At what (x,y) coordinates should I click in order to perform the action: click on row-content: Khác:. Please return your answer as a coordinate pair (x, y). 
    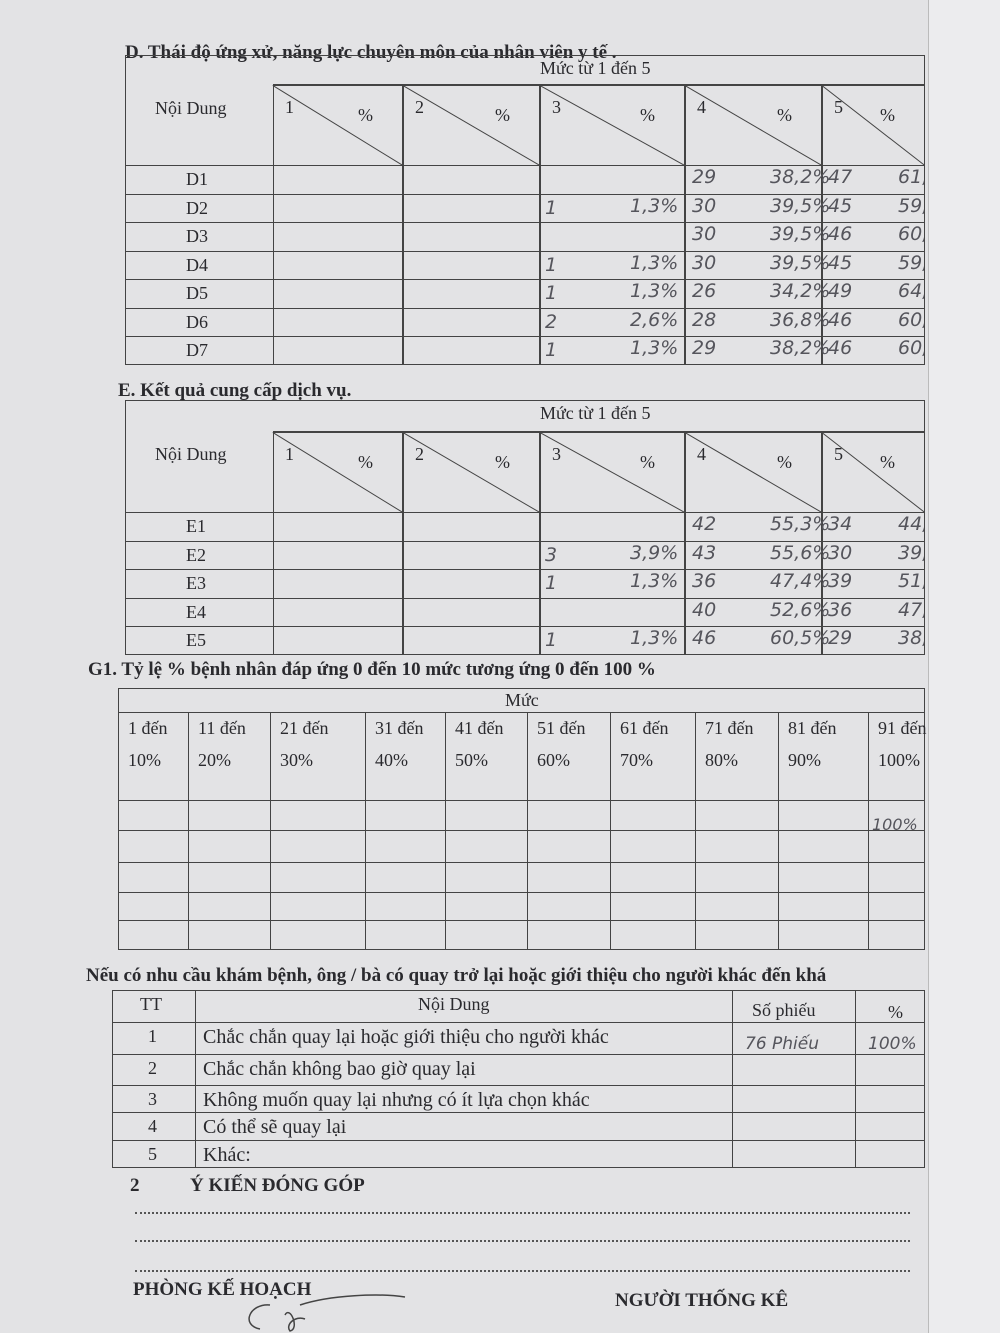
    Looking at the image, I should click on (227, 1155).